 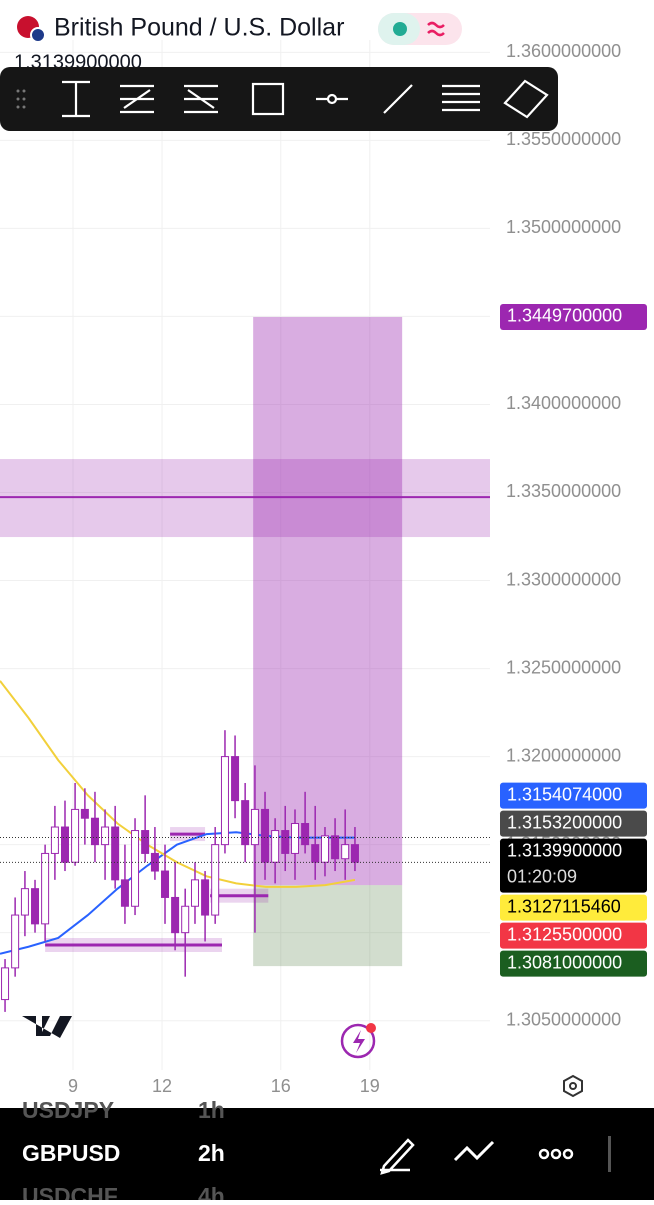 I want to click on status-dot, so click(x=400, y=29).